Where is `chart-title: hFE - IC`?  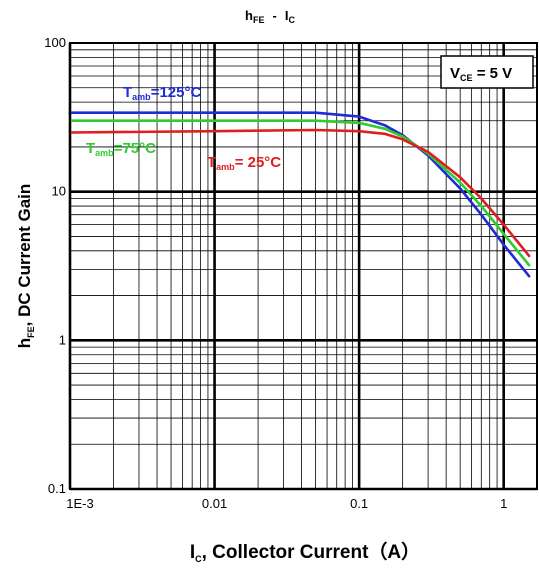
chart-title: hFE - IC is located at coordinates (270, 16).